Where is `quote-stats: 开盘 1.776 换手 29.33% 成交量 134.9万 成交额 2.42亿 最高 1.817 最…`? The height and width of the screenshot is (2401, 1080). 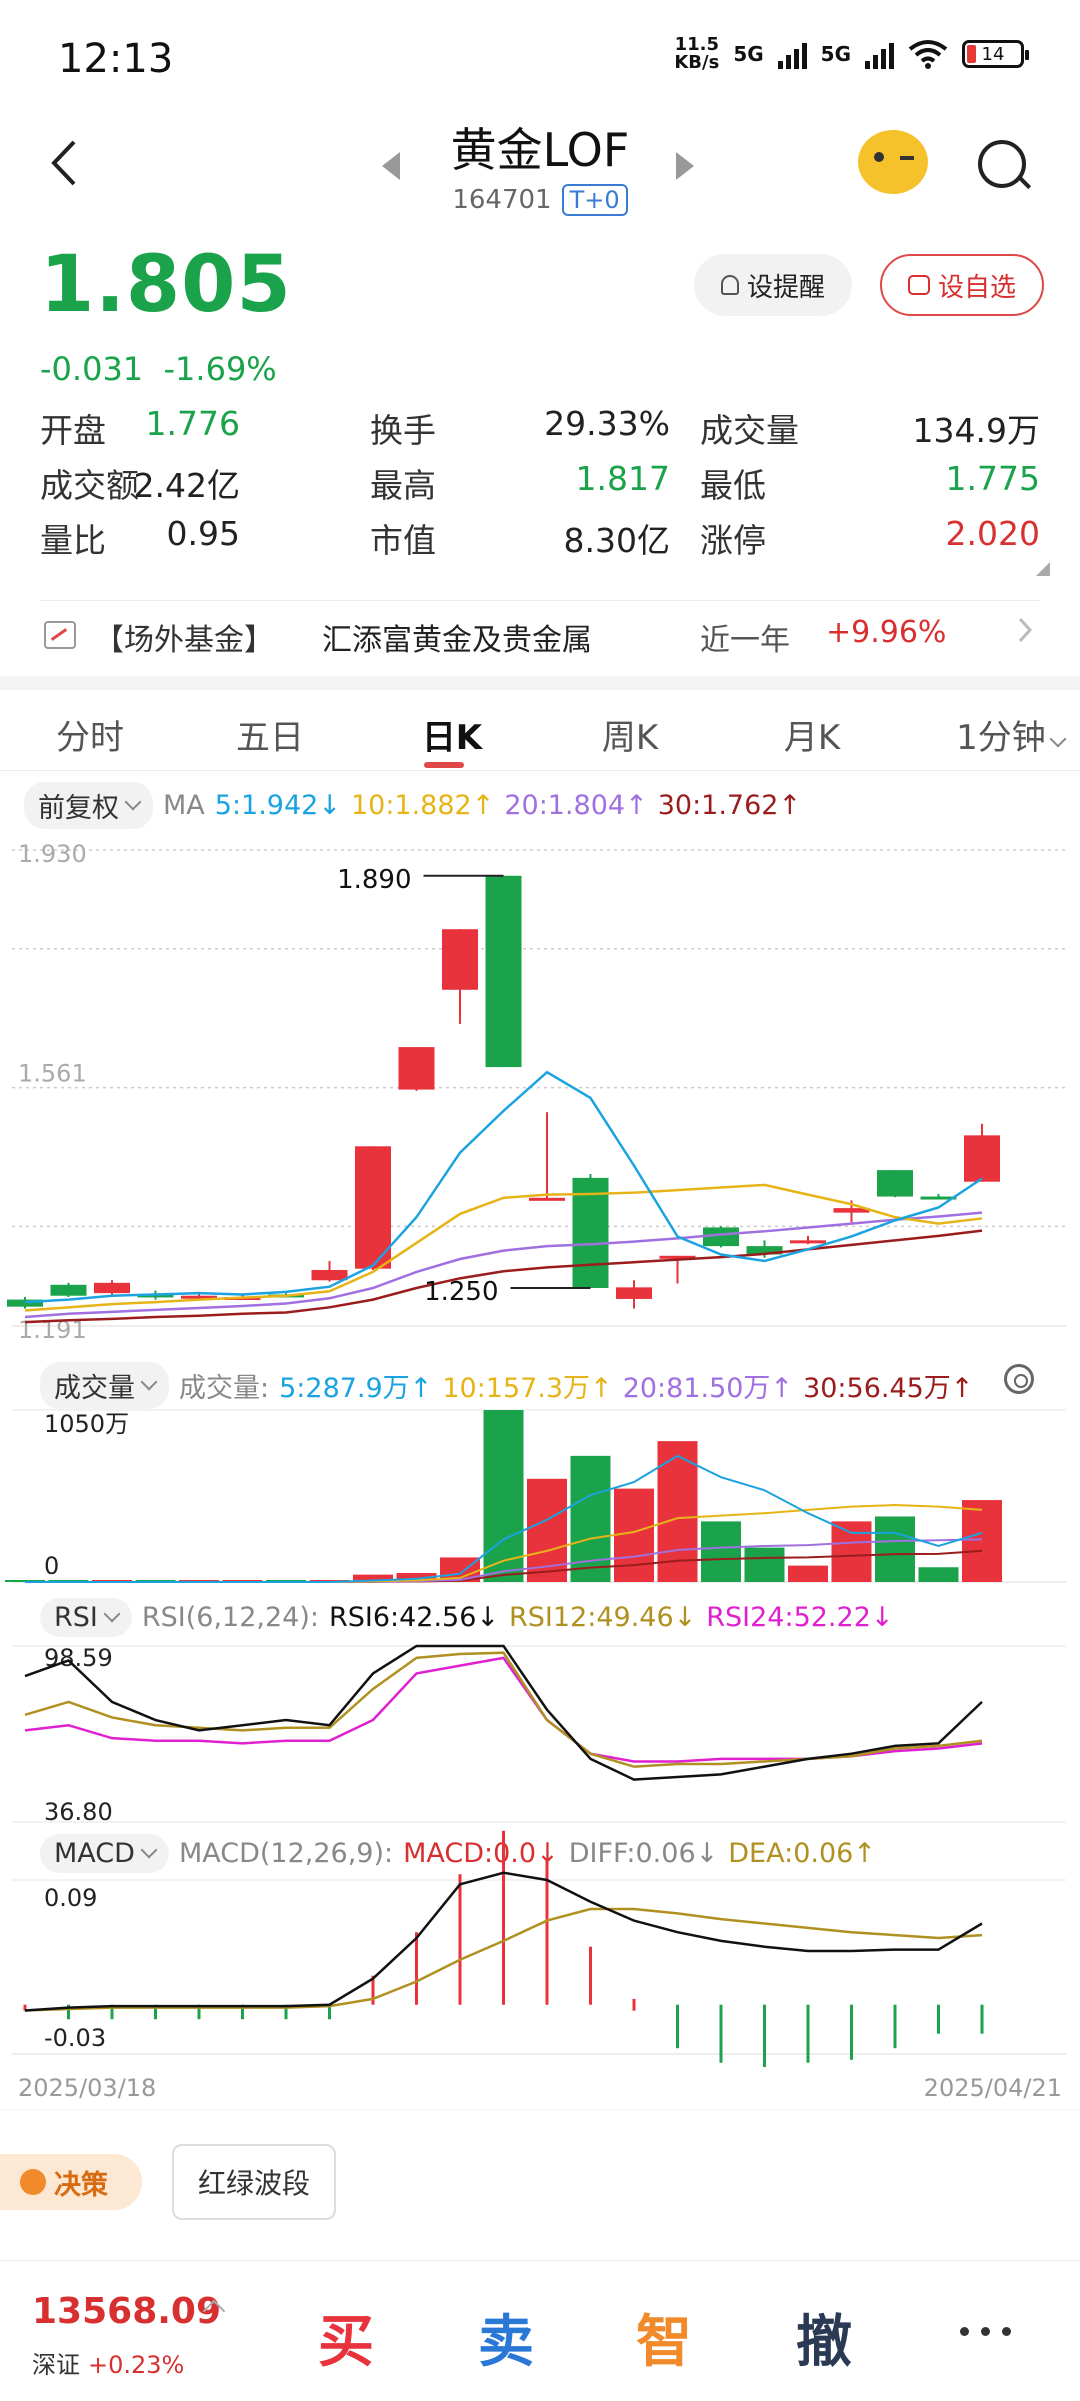
quote-stats: 开盘 1.776 换手 29.33% 成交量 134.9万 成交额 2.42亿 最高 1.817 最… is located at coordinates (540, 486).